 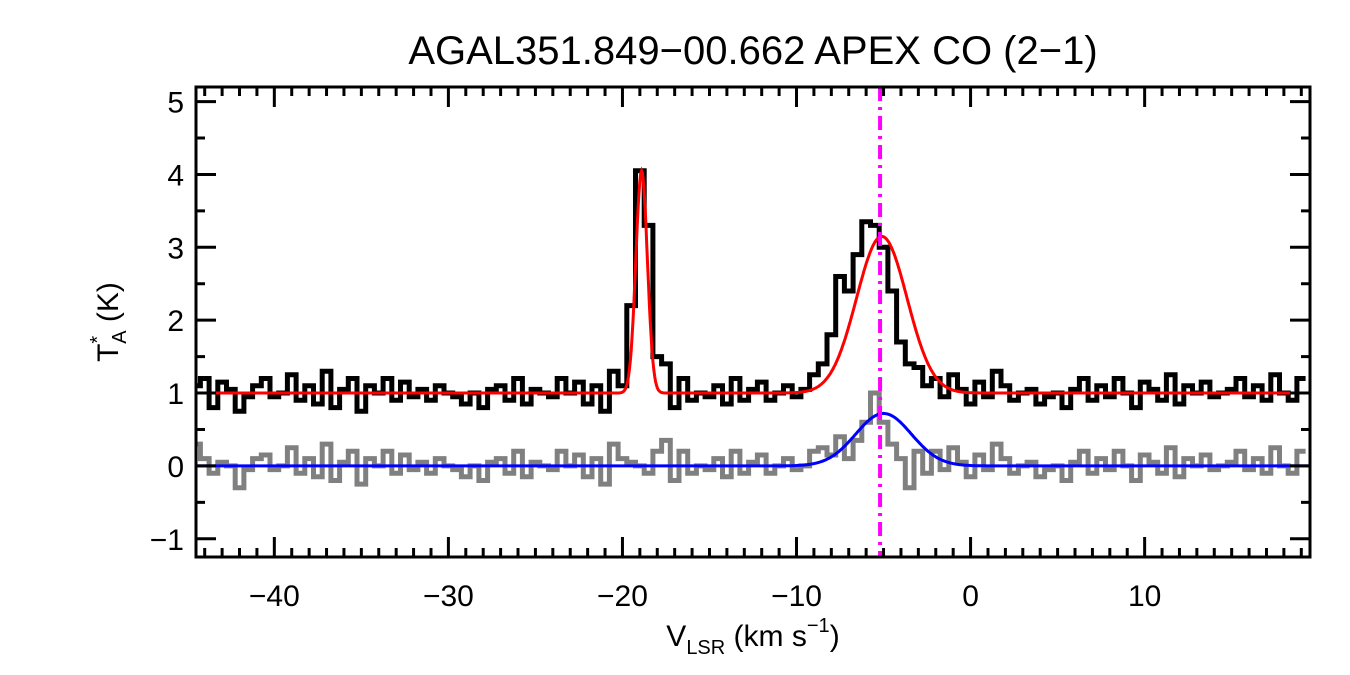 I want to click on x-tick-label: 10, so click(x=1144, y=596).